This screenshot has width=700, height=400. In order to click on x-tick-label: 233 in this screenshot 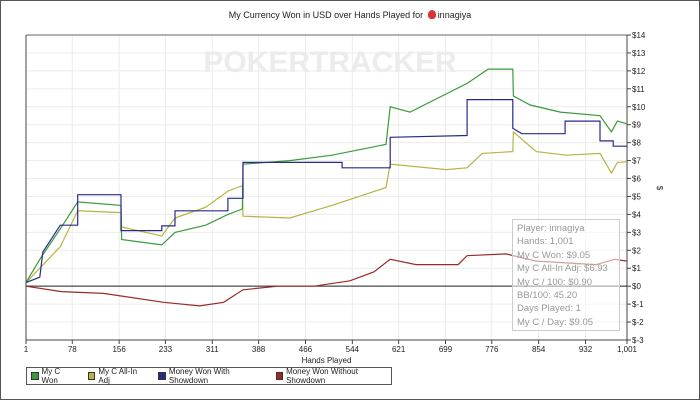, I will do `click(166, 349)`.